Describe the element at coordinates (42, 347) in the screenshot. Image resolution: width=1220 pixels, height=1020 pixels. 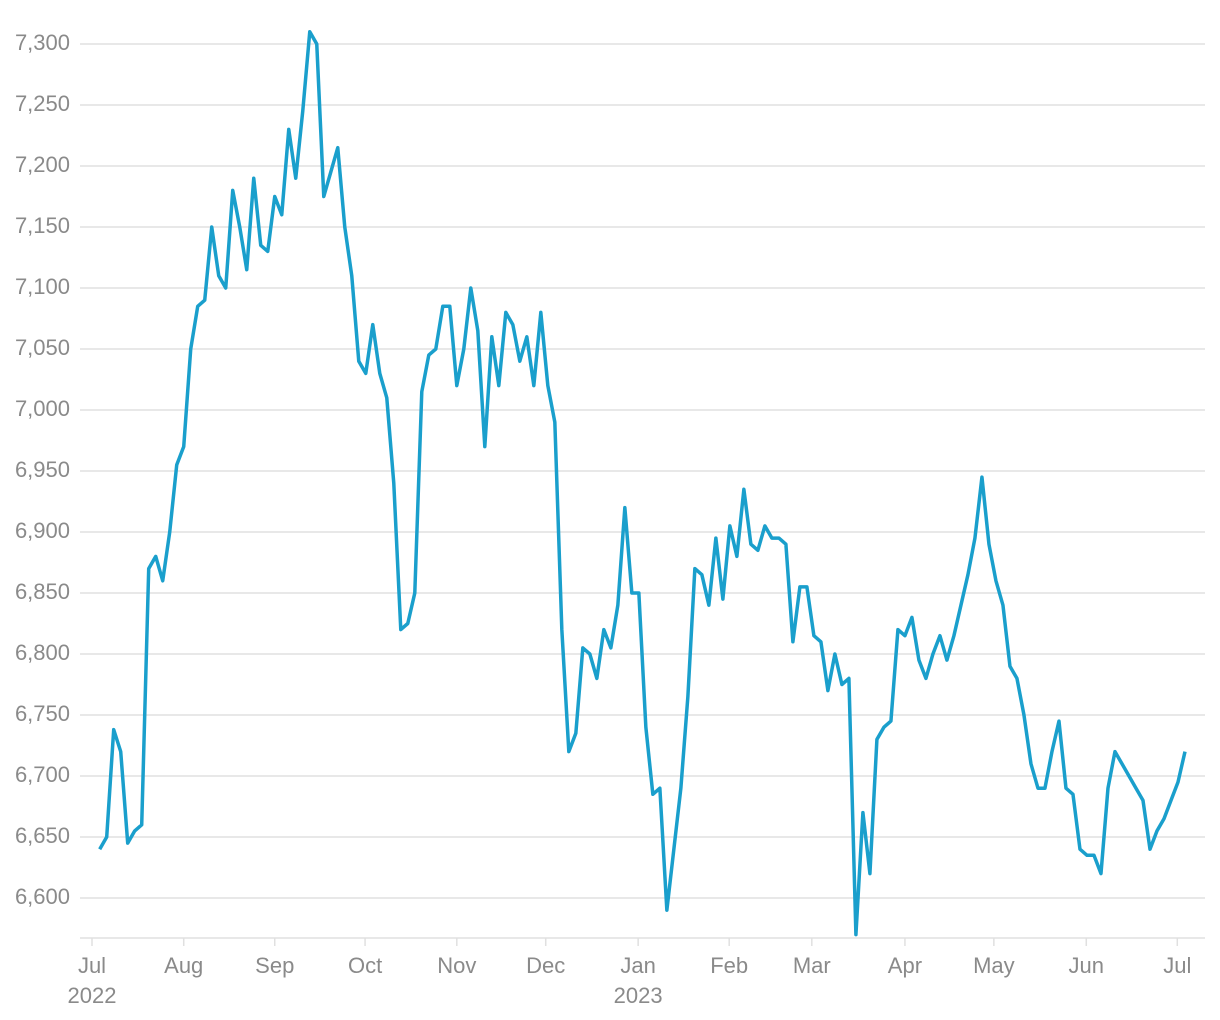
I see `y-tick-label: 7,050` at that location.